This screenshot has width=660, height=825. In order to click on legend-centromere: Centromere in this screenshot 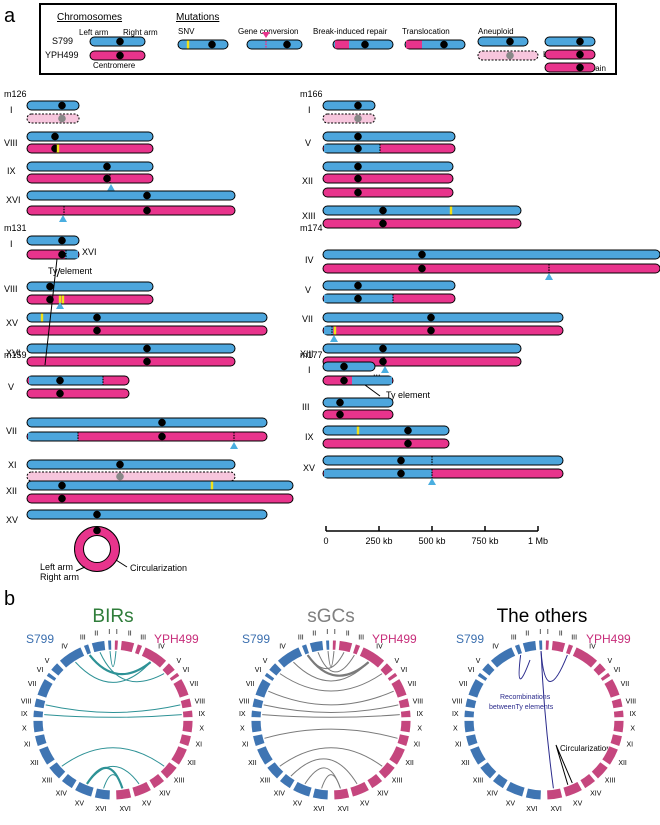, I will do `click(114, 65)`.